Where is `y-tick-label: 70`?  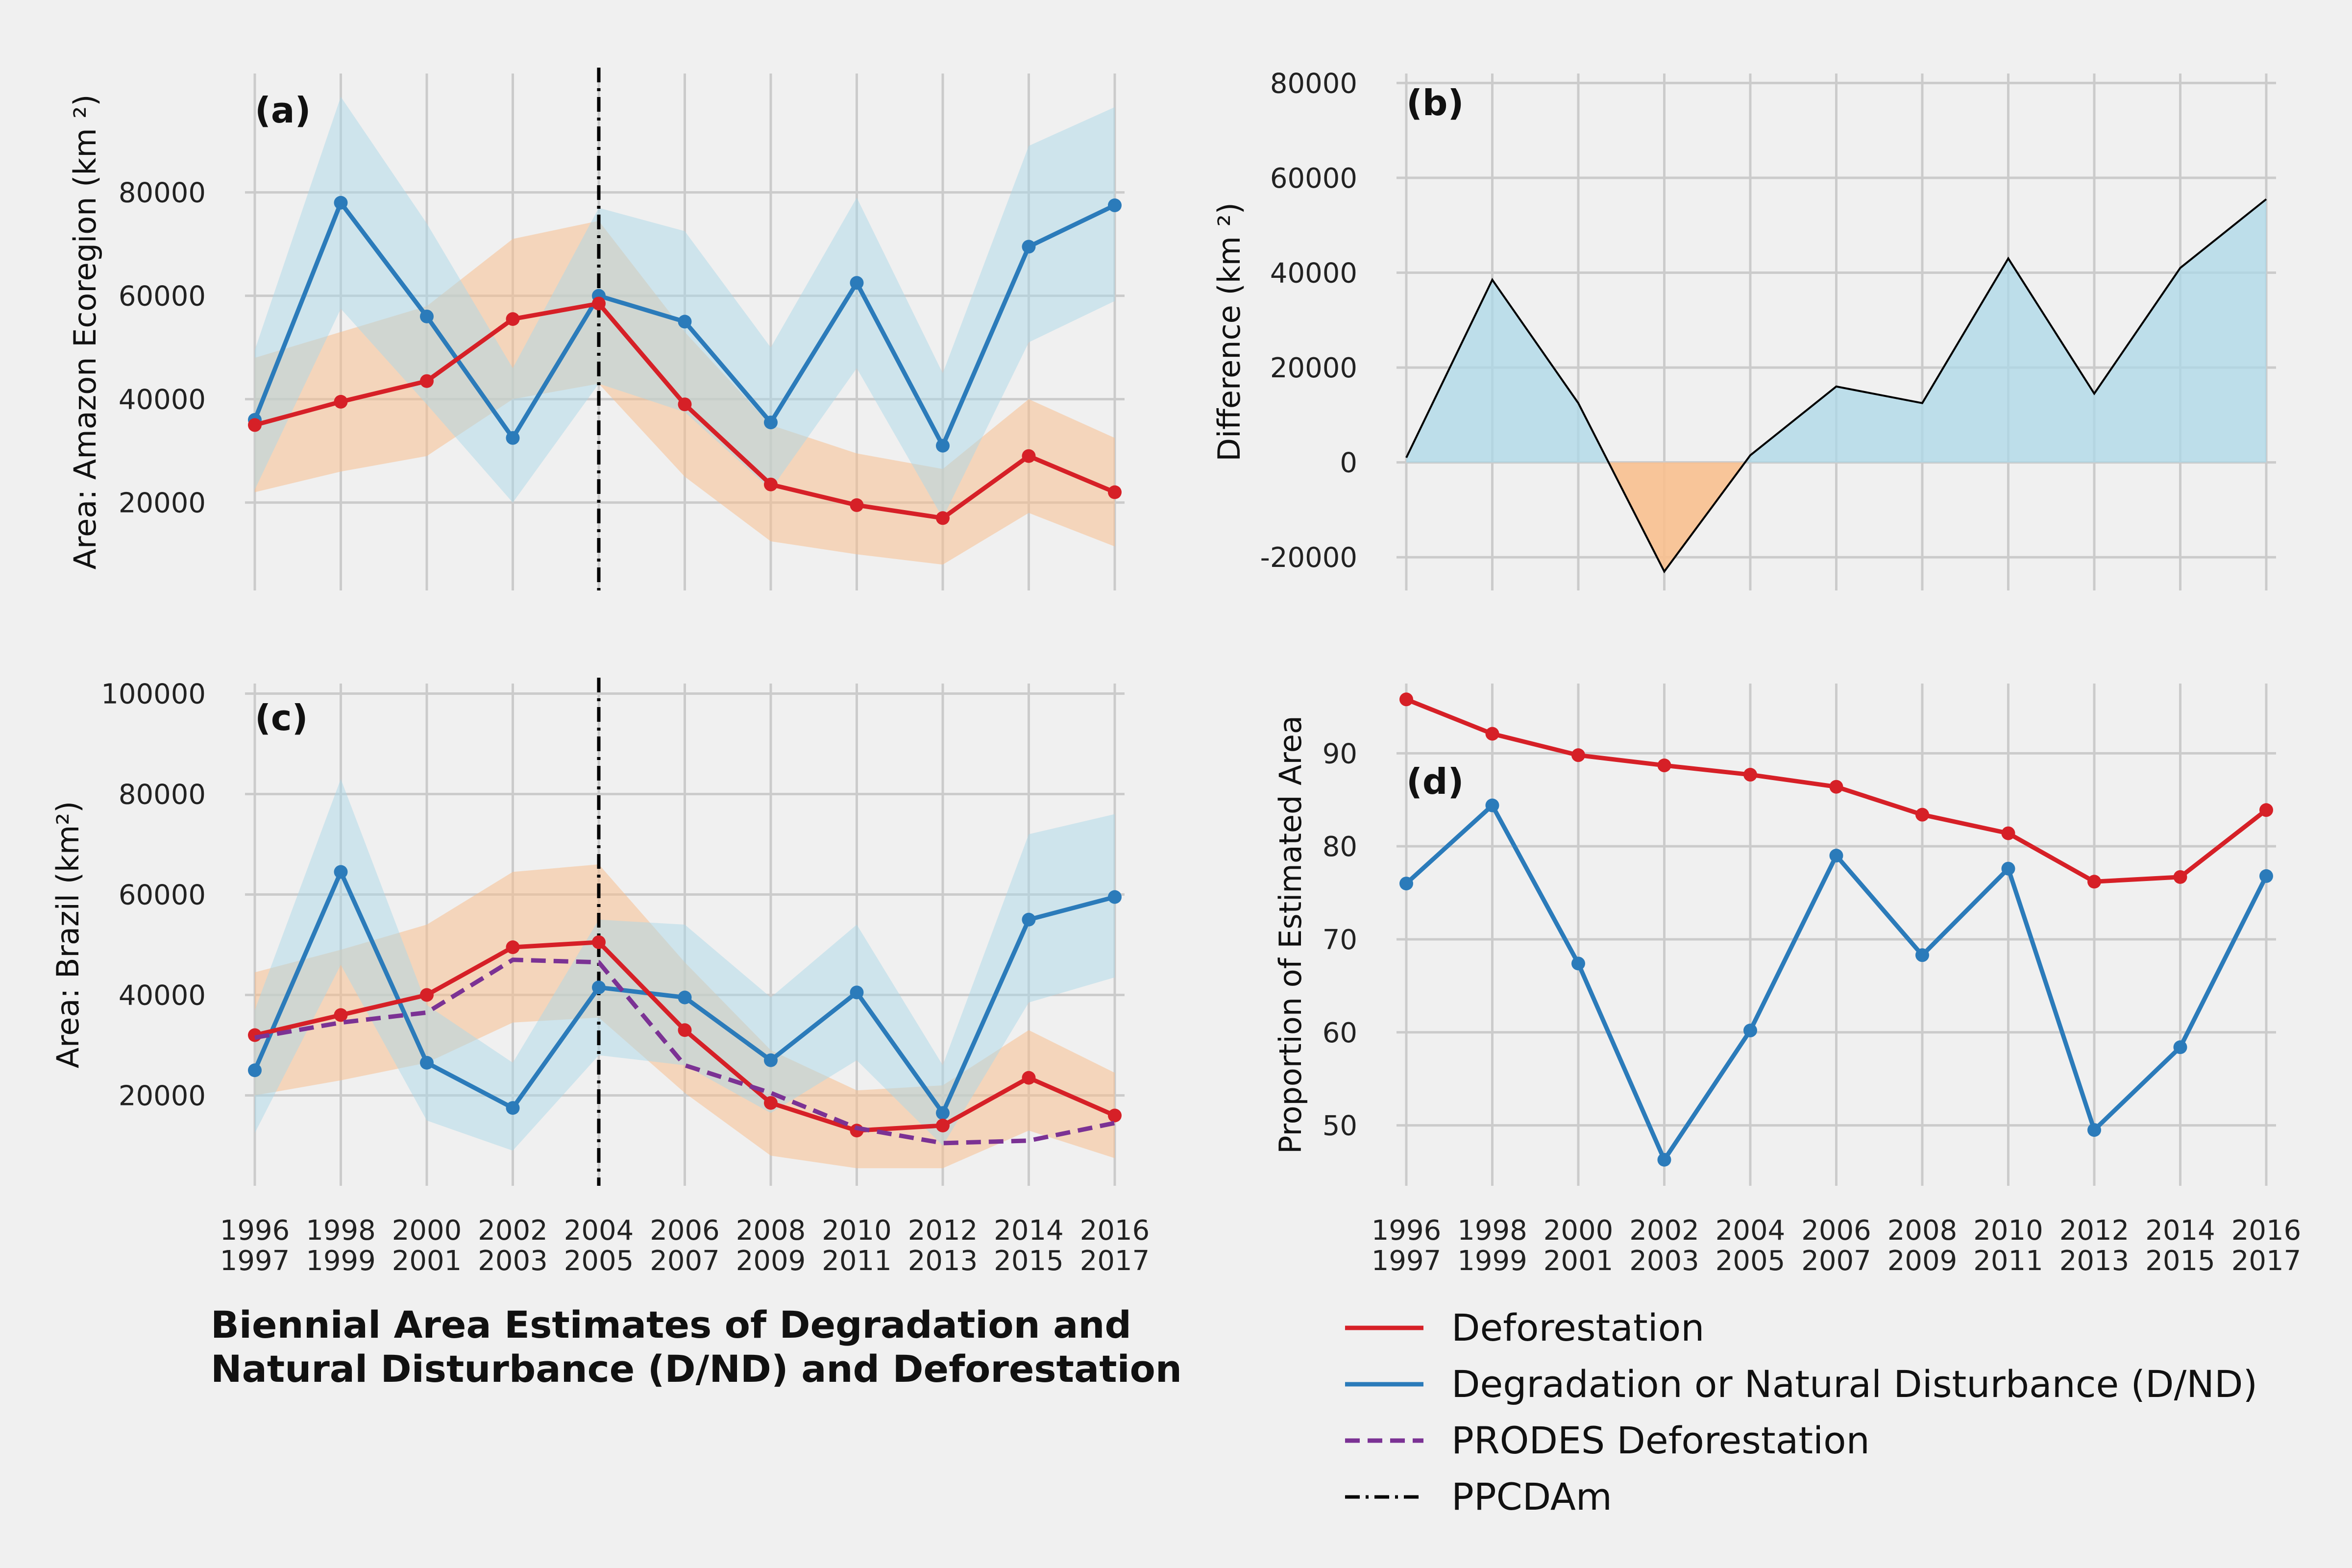
y-tick-label: 70 is located at coordinates (1340, 940).